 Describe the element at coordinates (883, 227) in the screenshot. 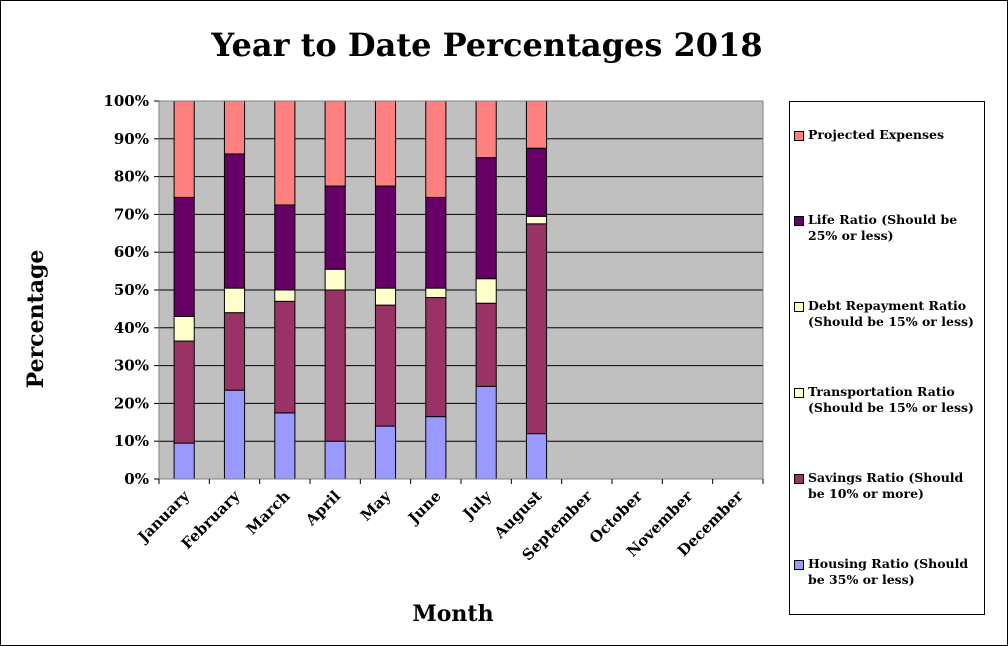

I see `legend-label: Life Ratio (Should be 25% or less)` at that location.